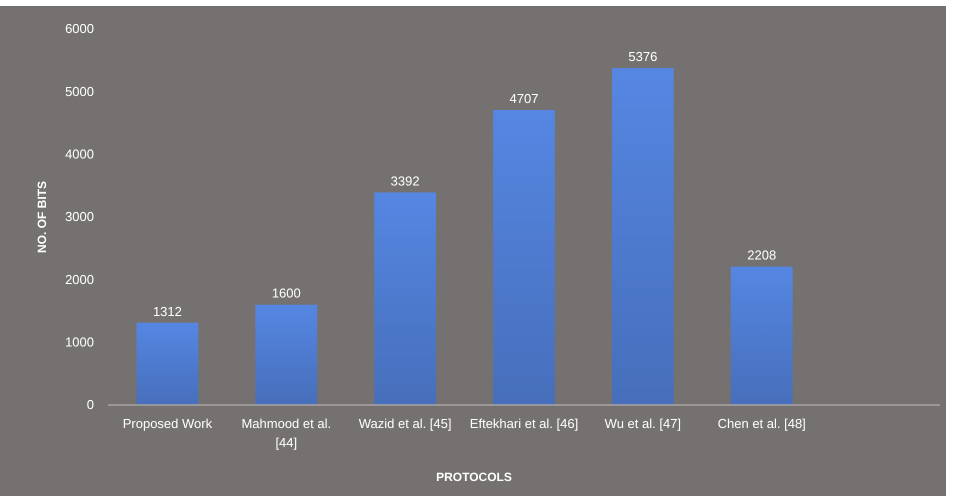 This screenshot has width=958, height=496. What do you see at coordinates (405, 423) in the screenshot?
I see `x-tick-label: Wazid et al. [45]` at bounding box center [405, 423].